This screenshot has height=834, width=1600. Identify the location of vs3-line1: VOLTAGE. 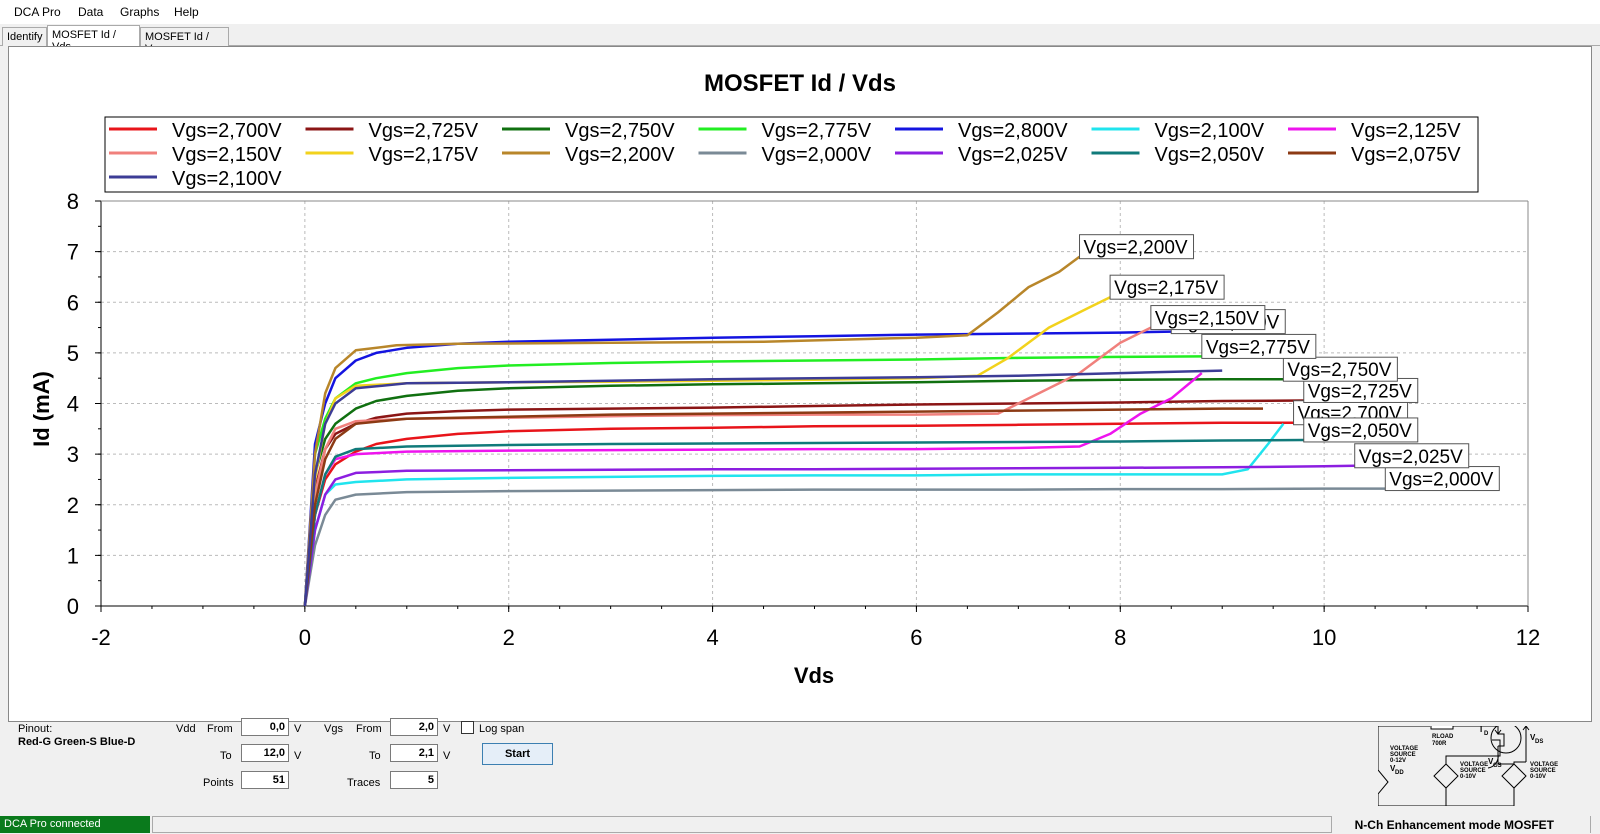
(1544, 765).